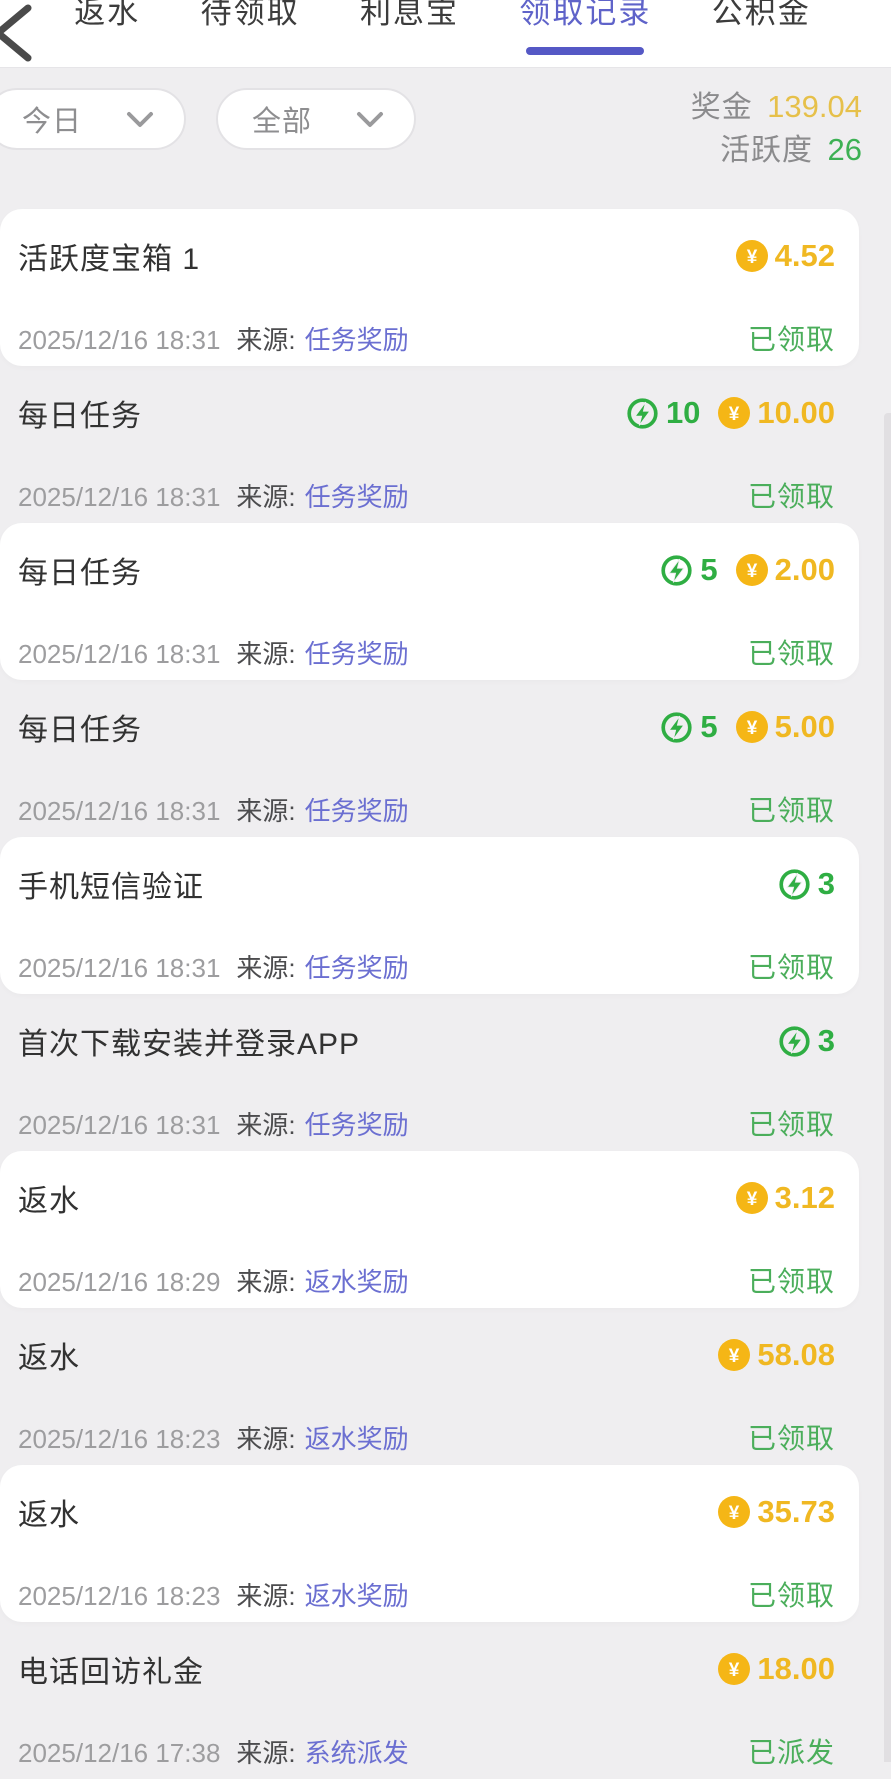 The width and height of the screenshot is (891, 1779). What do you see at coordinates (844, 149) in the screenshot?
I see `activity-value: 26` at bounding box center [844, 149].